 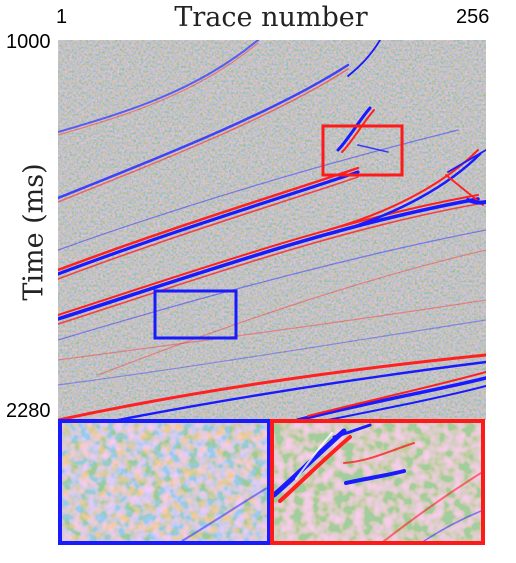 What do you see at coordinates (466, 161) in the screenshot?
I see `branch-blue` at bounding box center [466, 161].